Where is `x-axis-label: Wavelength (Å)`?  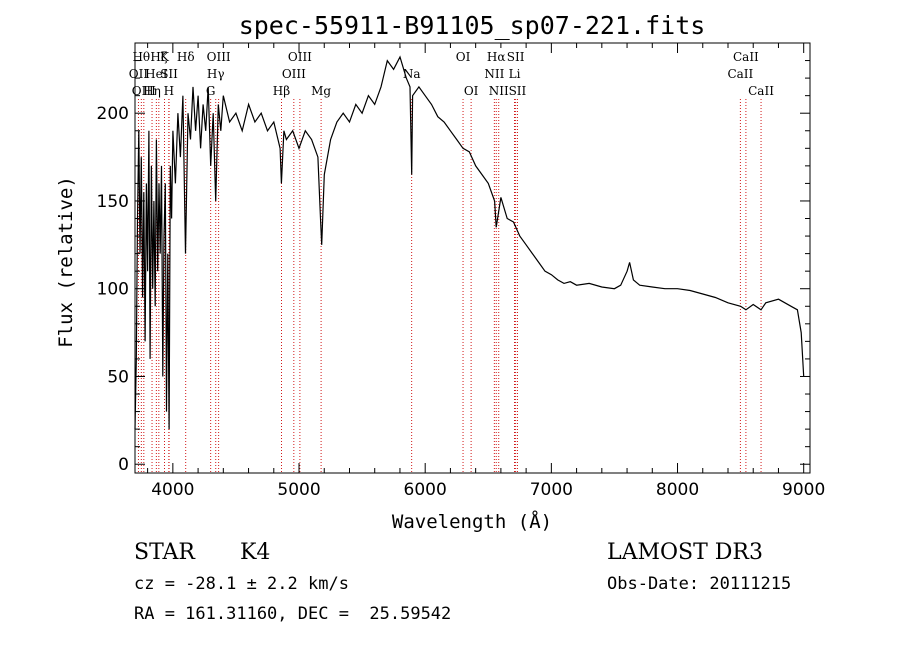 x-axis-label: Wavelength (Å) is located at coordinates (472, 521).